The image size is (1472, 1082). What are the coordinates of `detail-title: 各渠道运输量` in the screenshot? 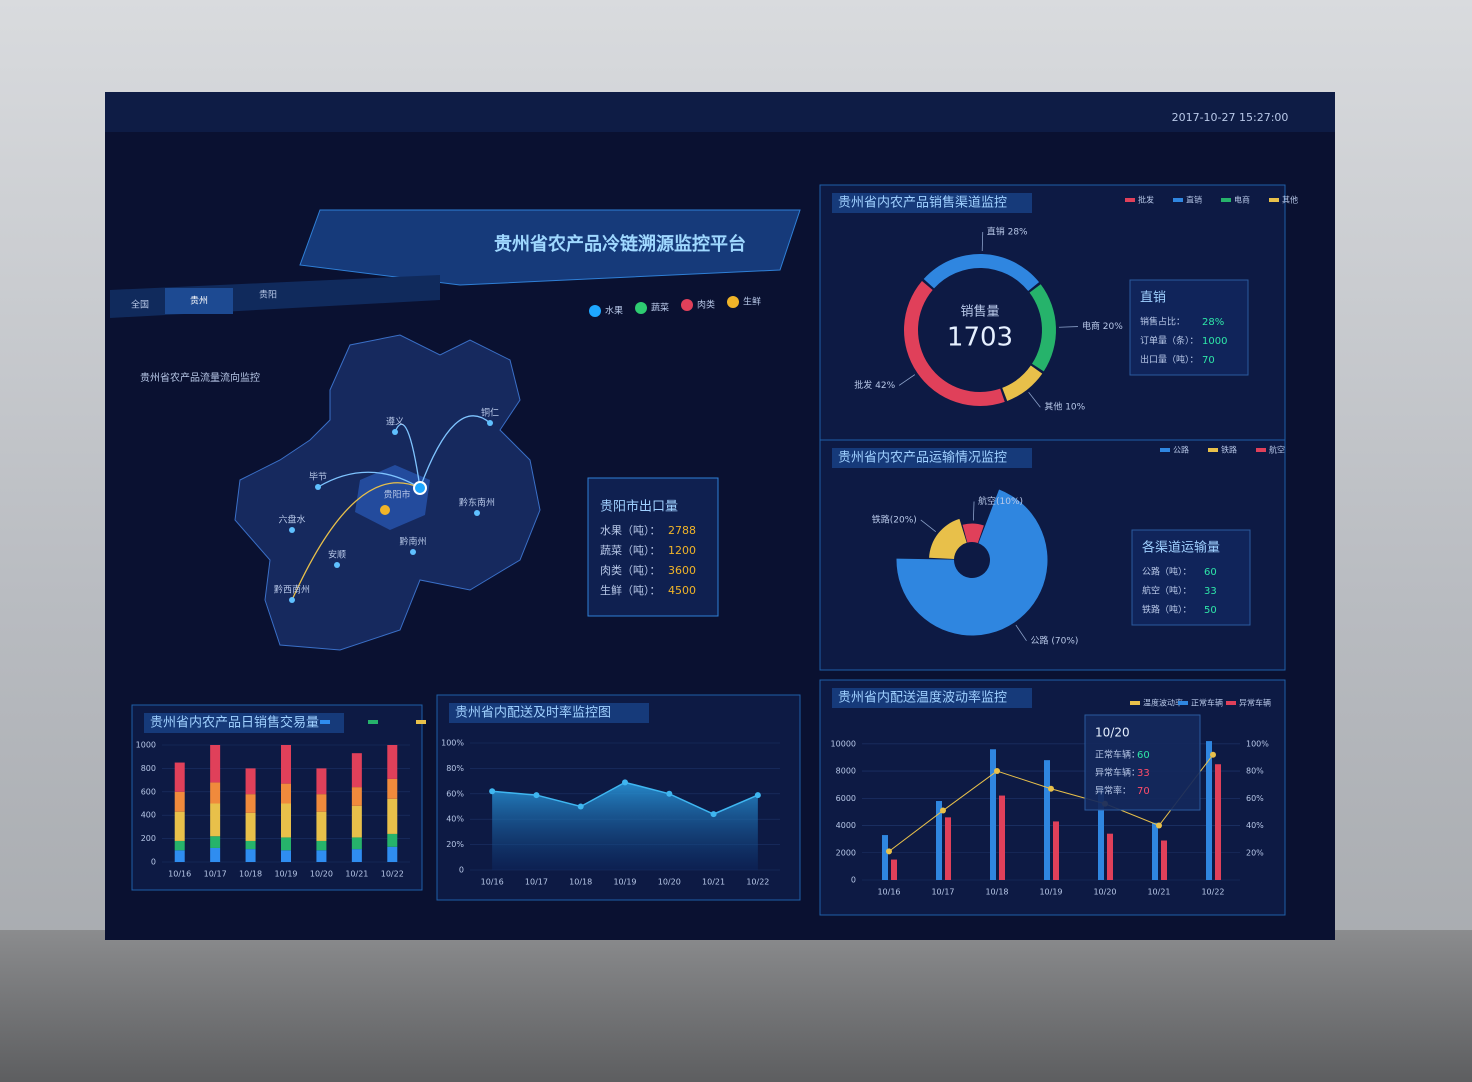 It's located at (1181, 548).